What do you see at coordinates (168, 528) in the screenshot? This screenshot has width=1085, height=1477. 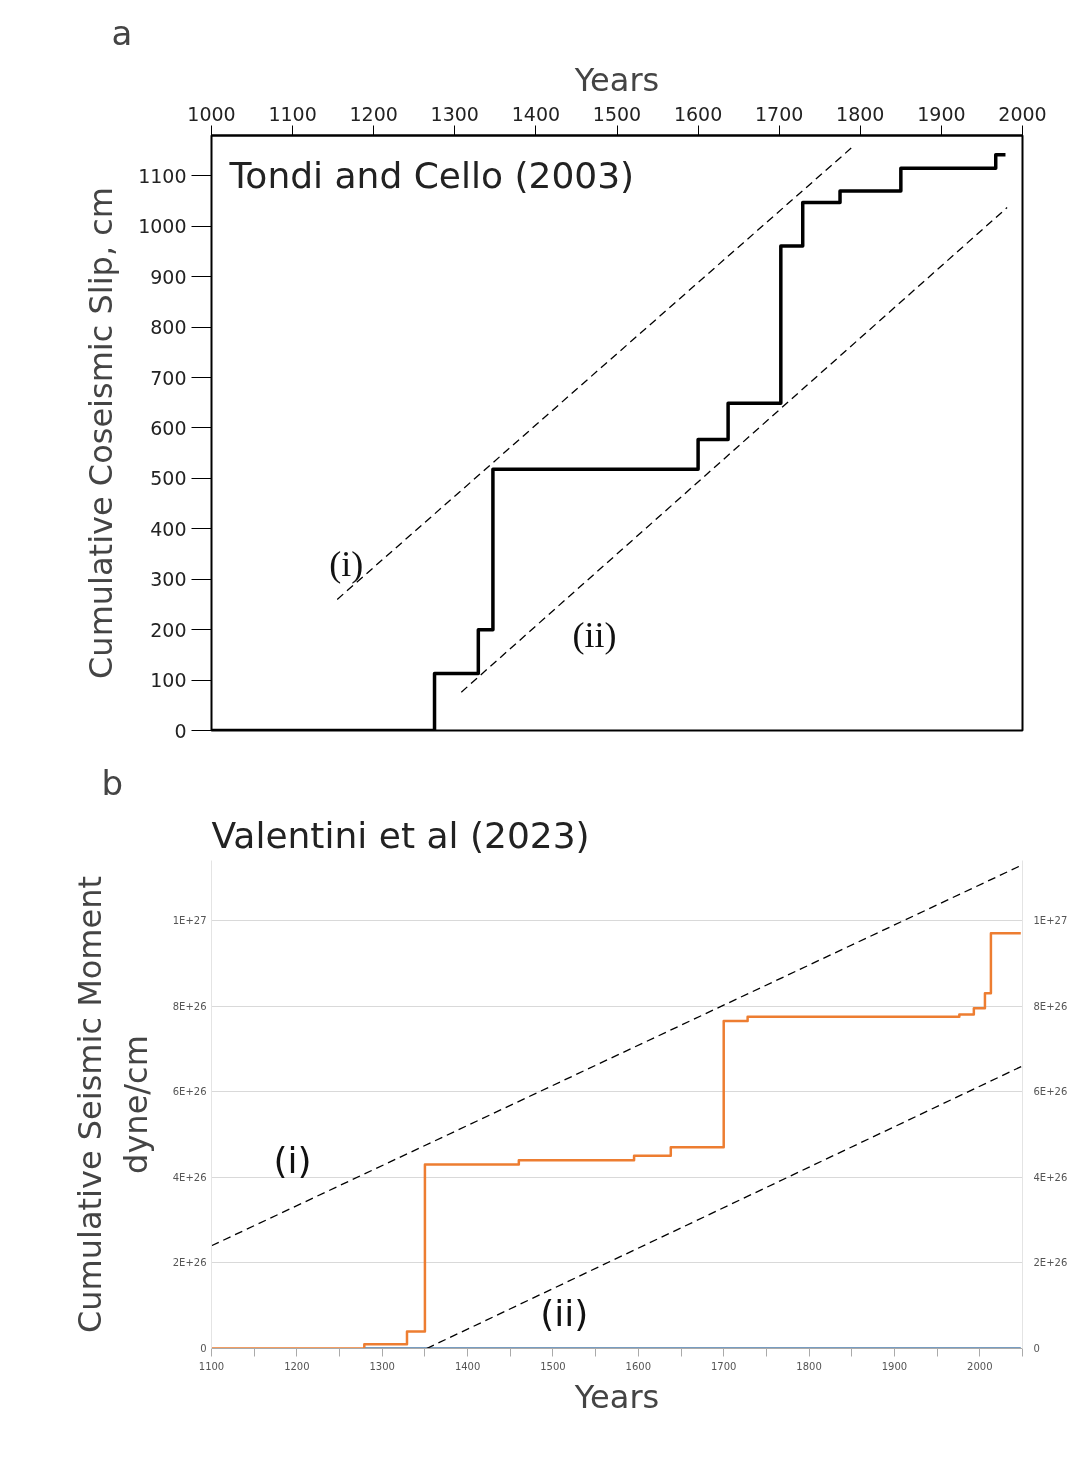 I see `y-tick-label: 400` at bounding box center [168, 528].